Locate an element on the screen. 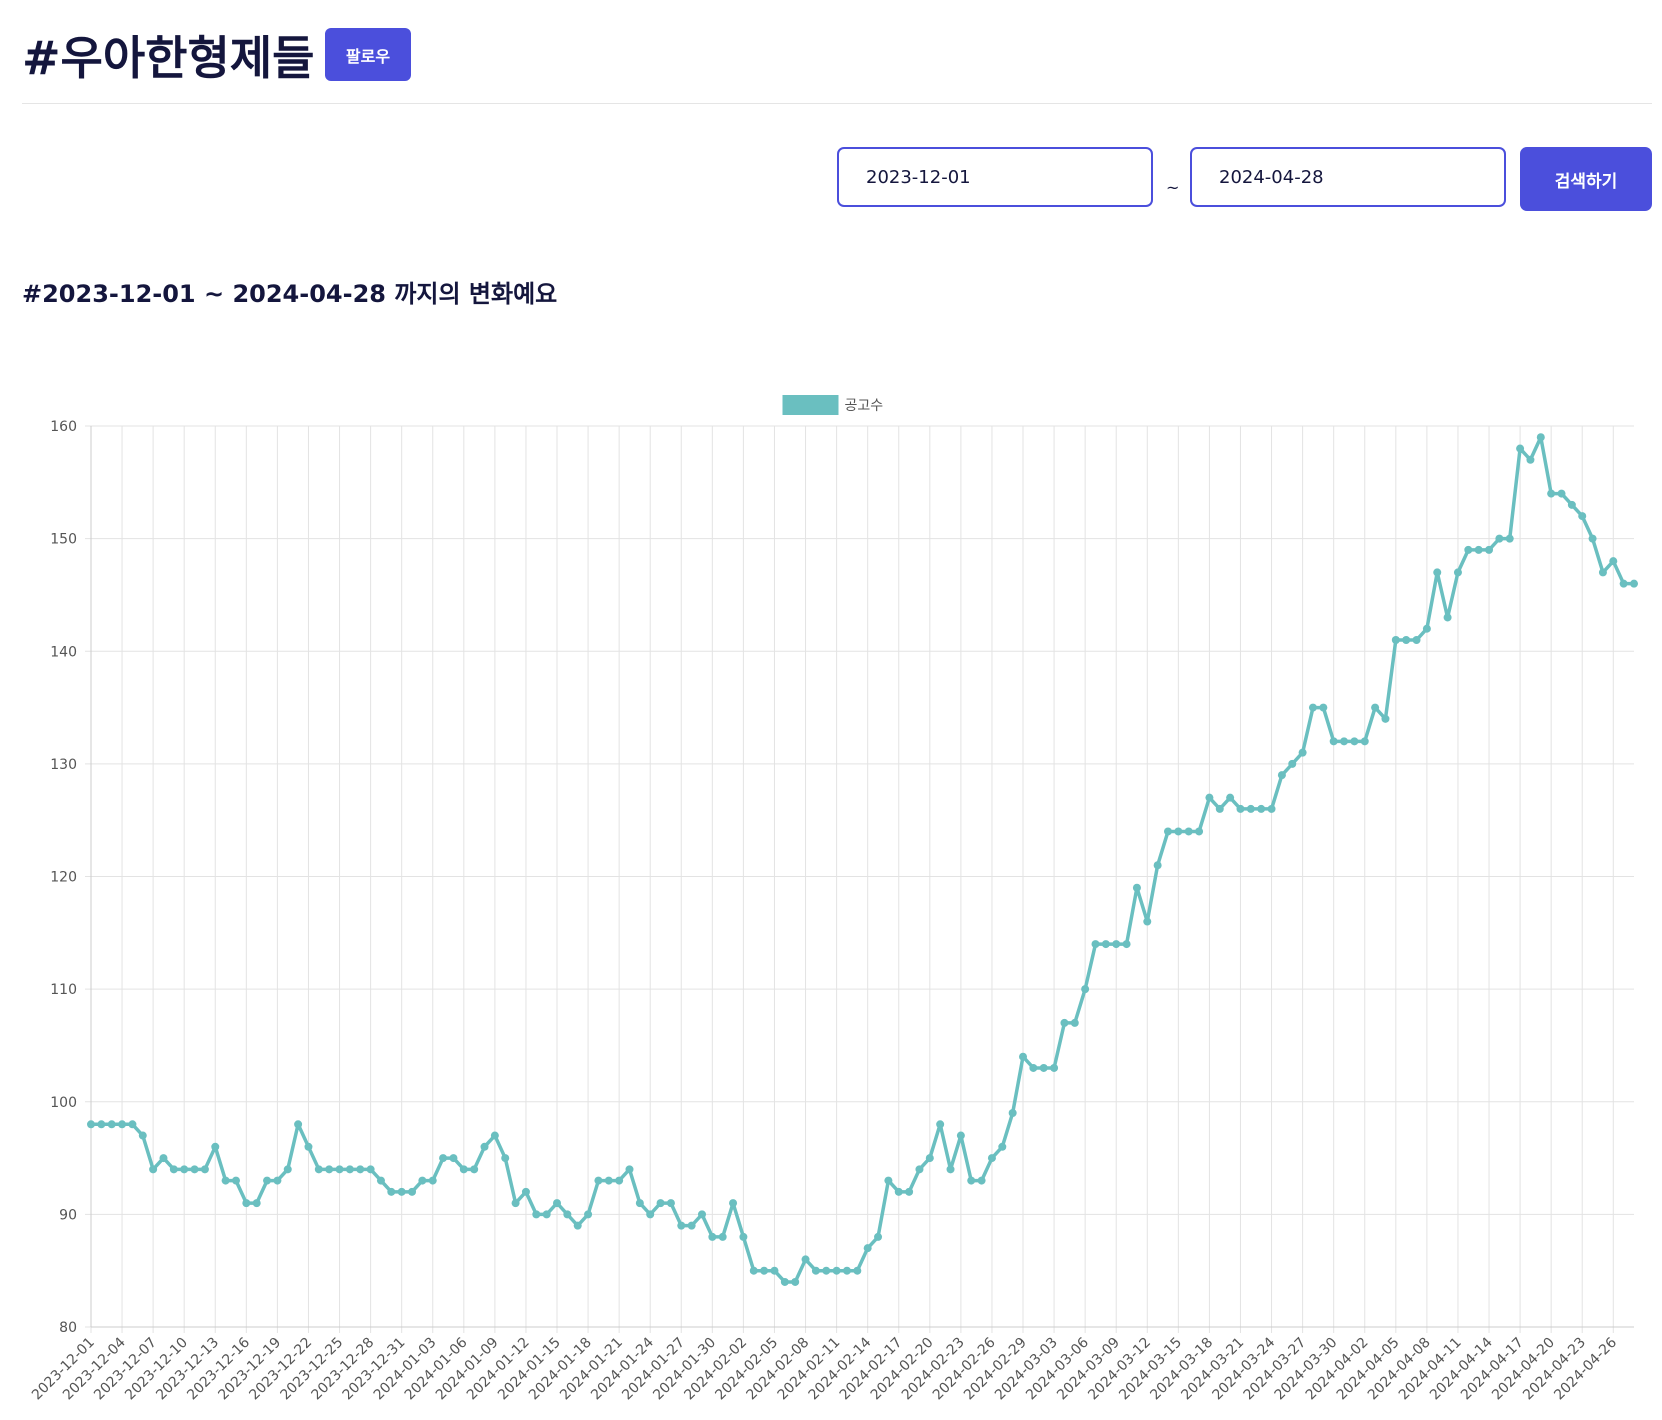 This screenshot has height=1420, width=1662. x-tick-label: 2024-01-27 is located at coordinates (653, 1369).